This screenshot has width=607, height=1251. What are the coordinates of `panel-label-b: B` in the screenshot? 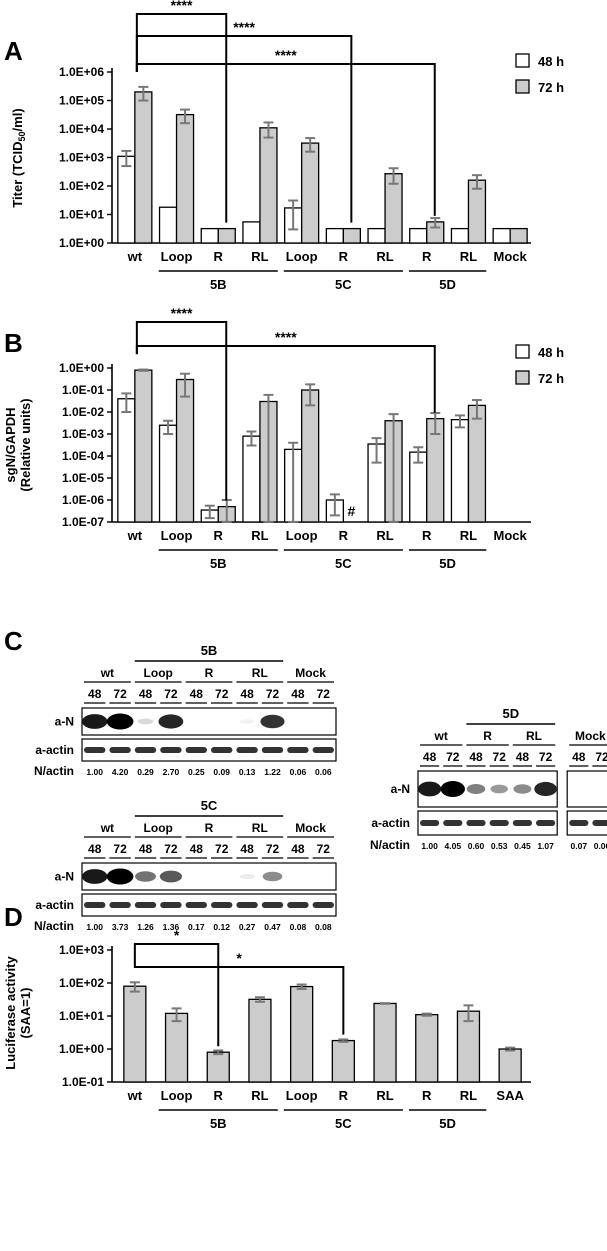 It's located at (13, 343).